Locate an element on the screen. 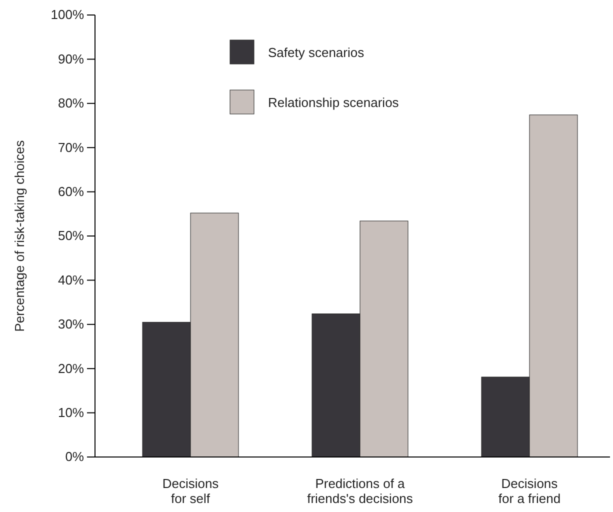  legend-label: Relationship scenarios is located at coordinates (334, 102).